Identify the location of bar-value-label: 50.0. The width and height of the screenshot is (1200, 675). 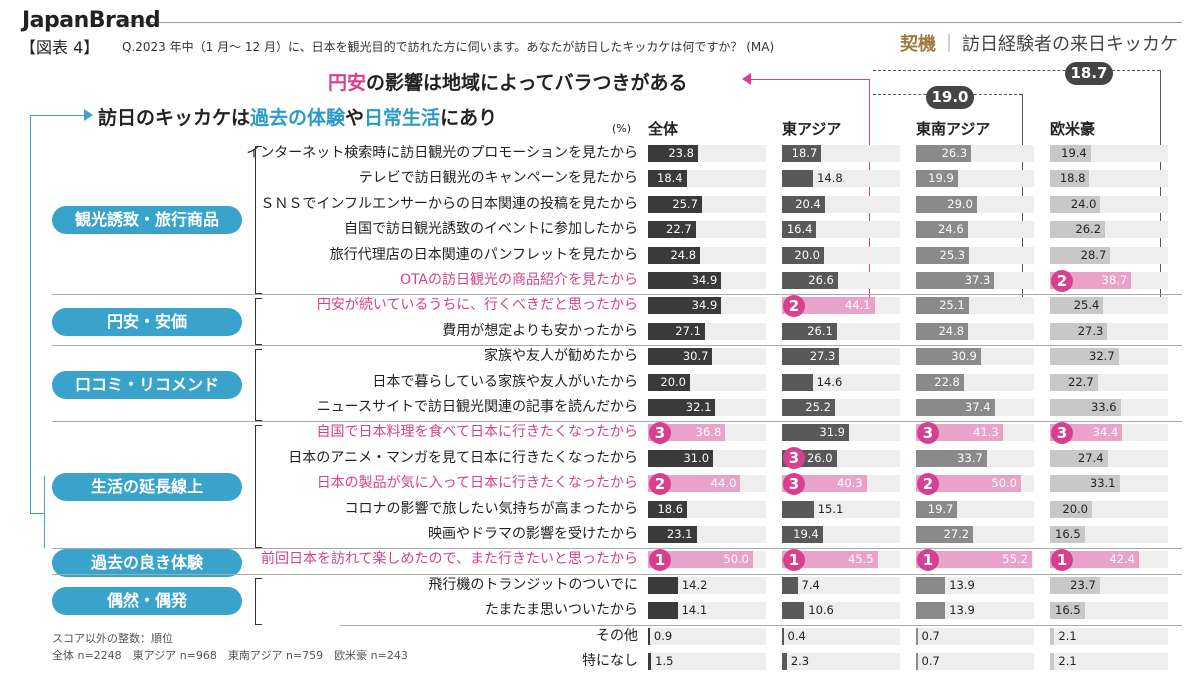
(736, 559).